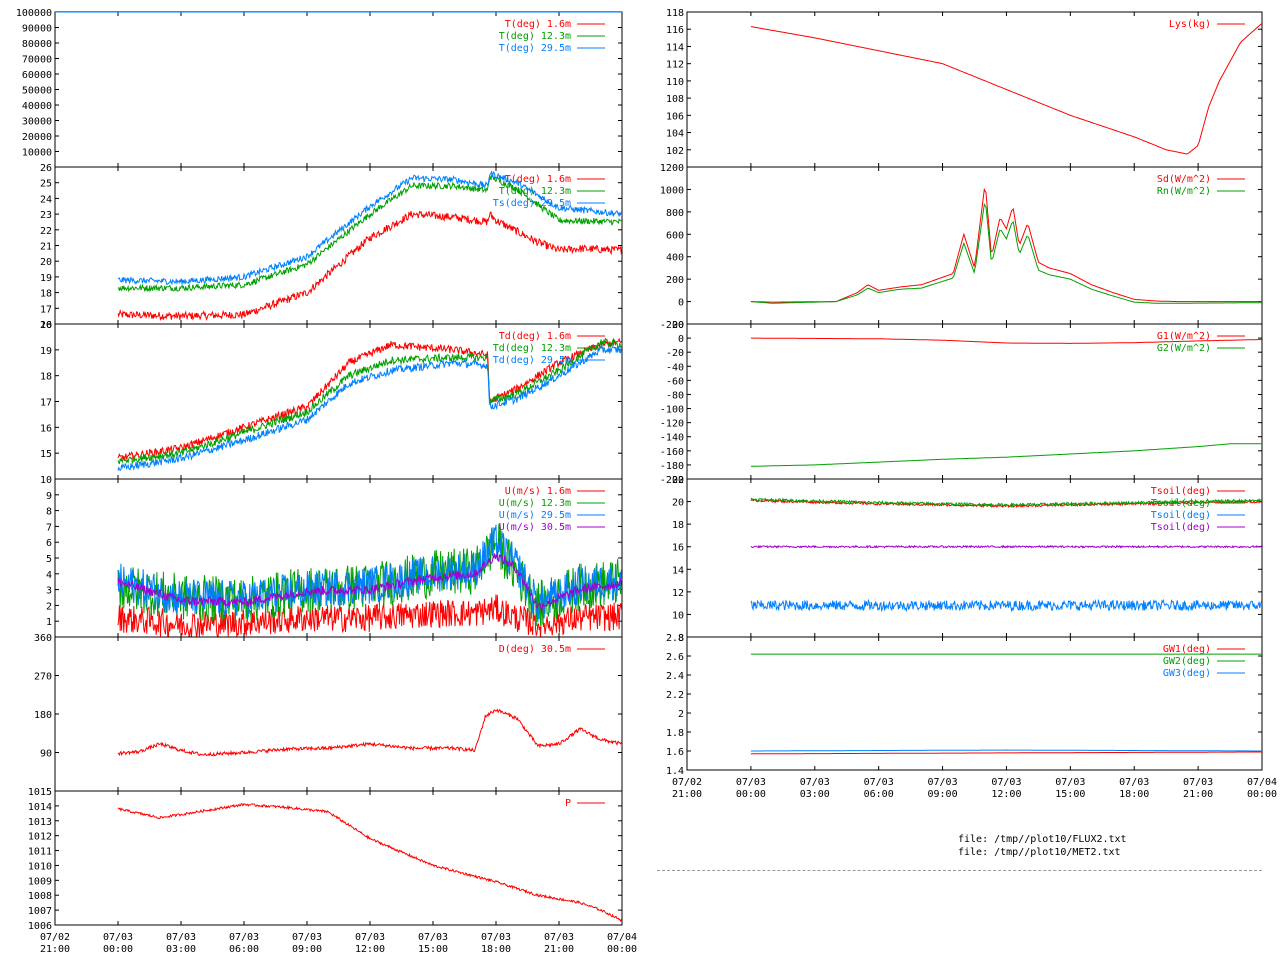  What do you see at coordinates (675, 151) in the screenshot?
I see `y-tick-label: 102` at bounding box center [675, 151].